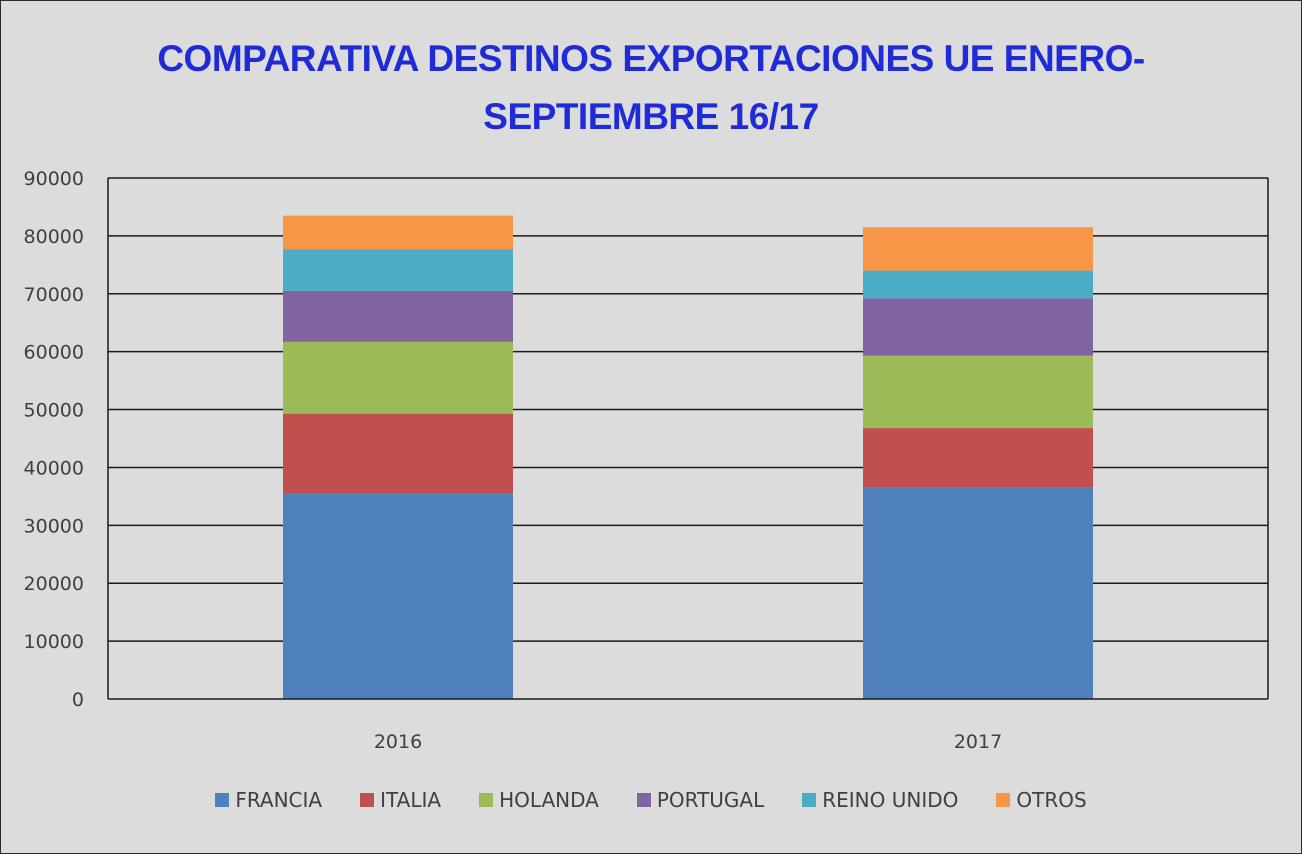 The width and height of the screenshot is (1302, 854). What do you see at coordinates (978, 458) in the screenshot?
I see `bar-italia-2017` at bounding box center [978, 458].